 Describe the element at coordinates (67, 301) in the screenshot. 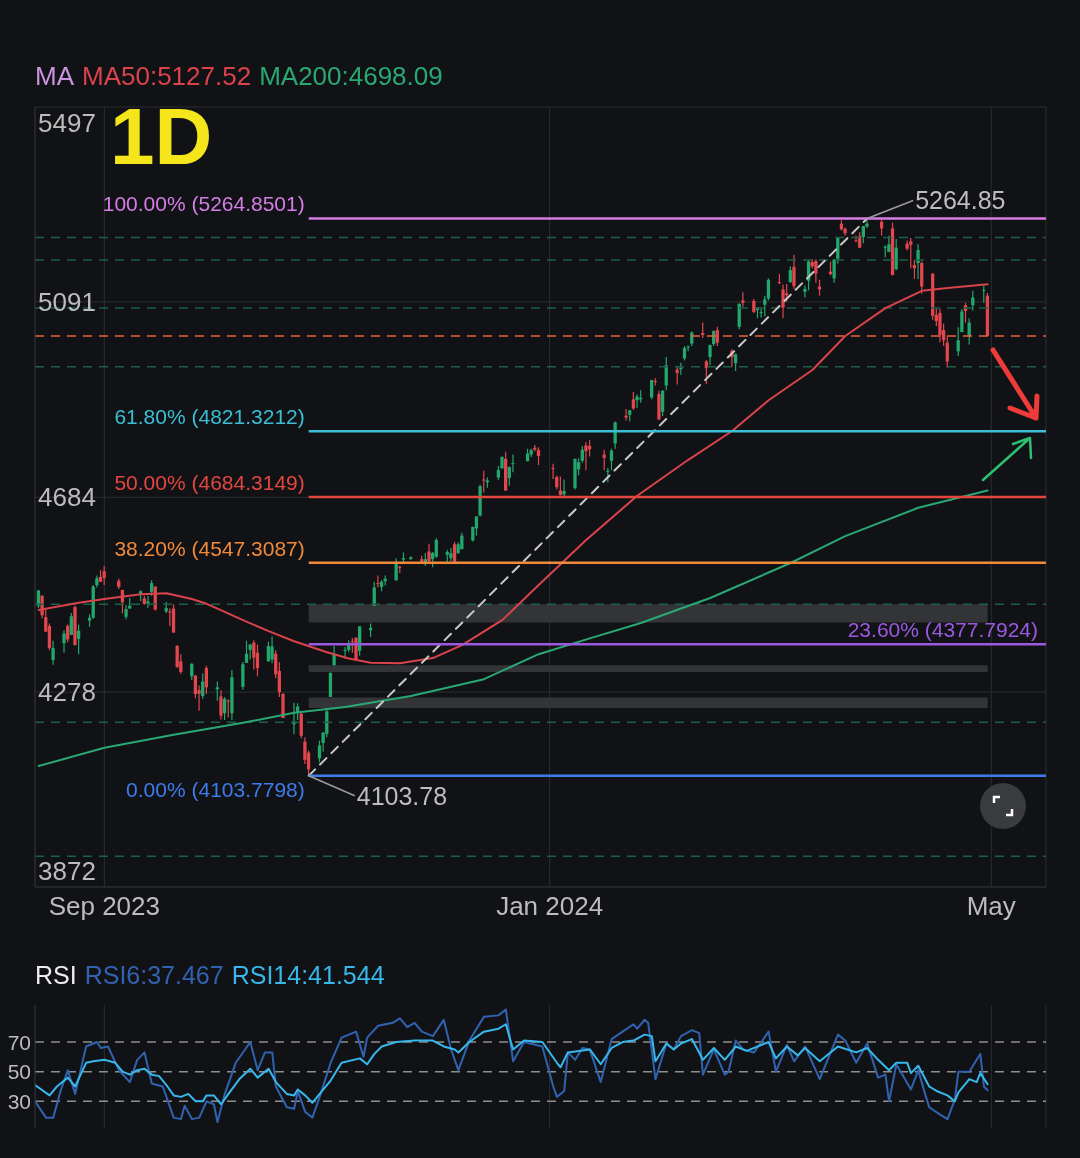

I see `y-tick-label: 5091` at that location.